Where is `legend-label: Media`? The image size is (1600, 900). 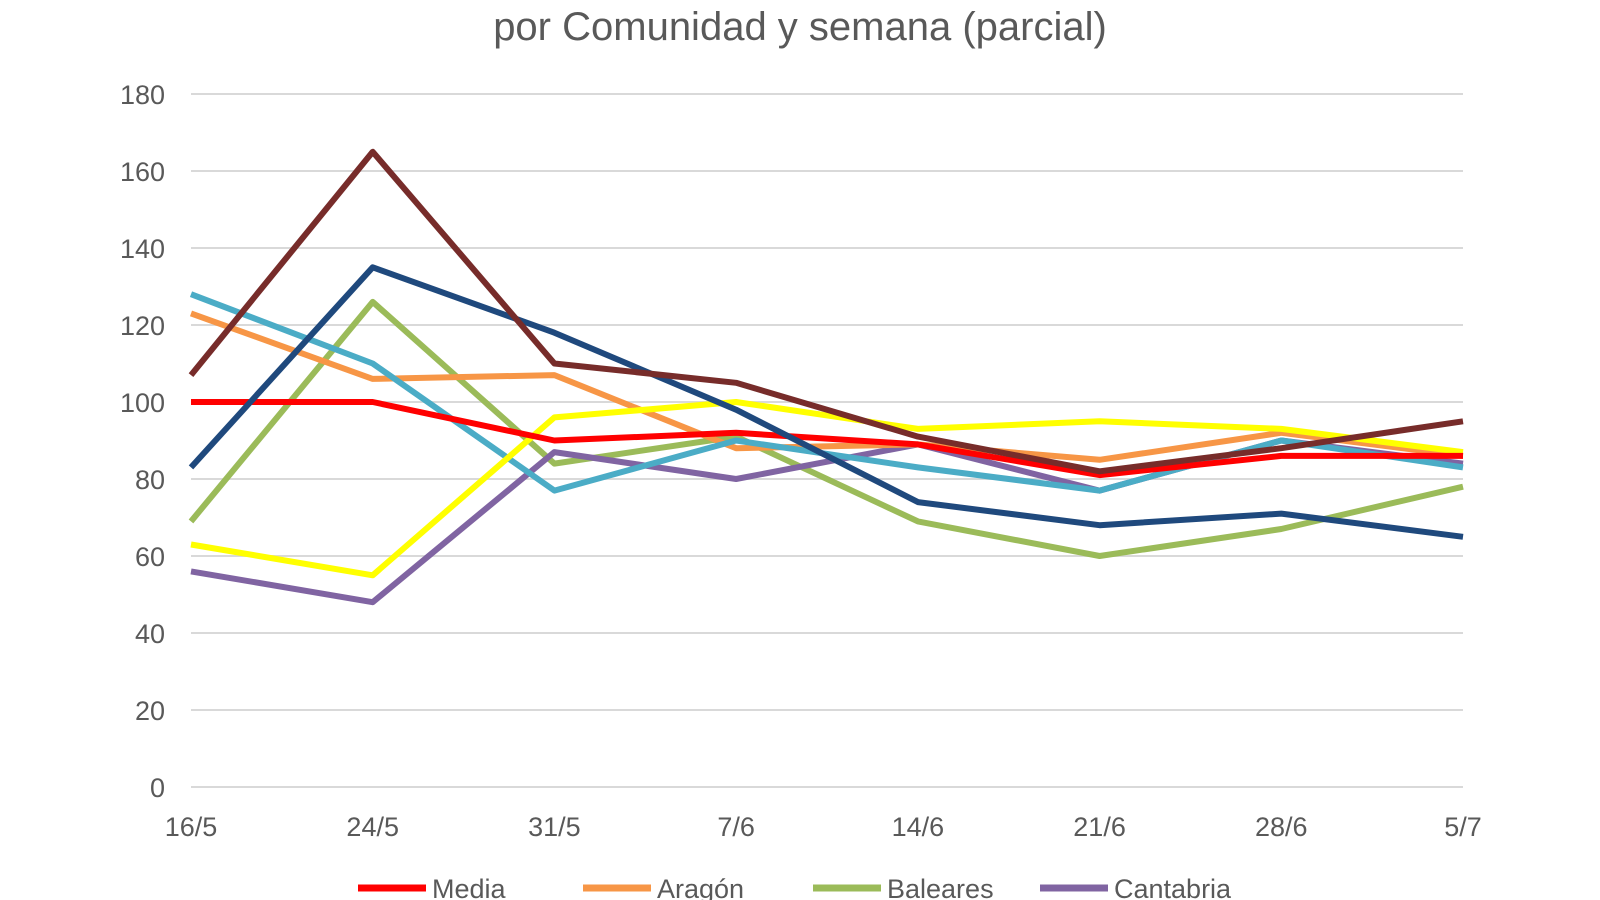
legend-label: Media is located at coordinates (469, 887).